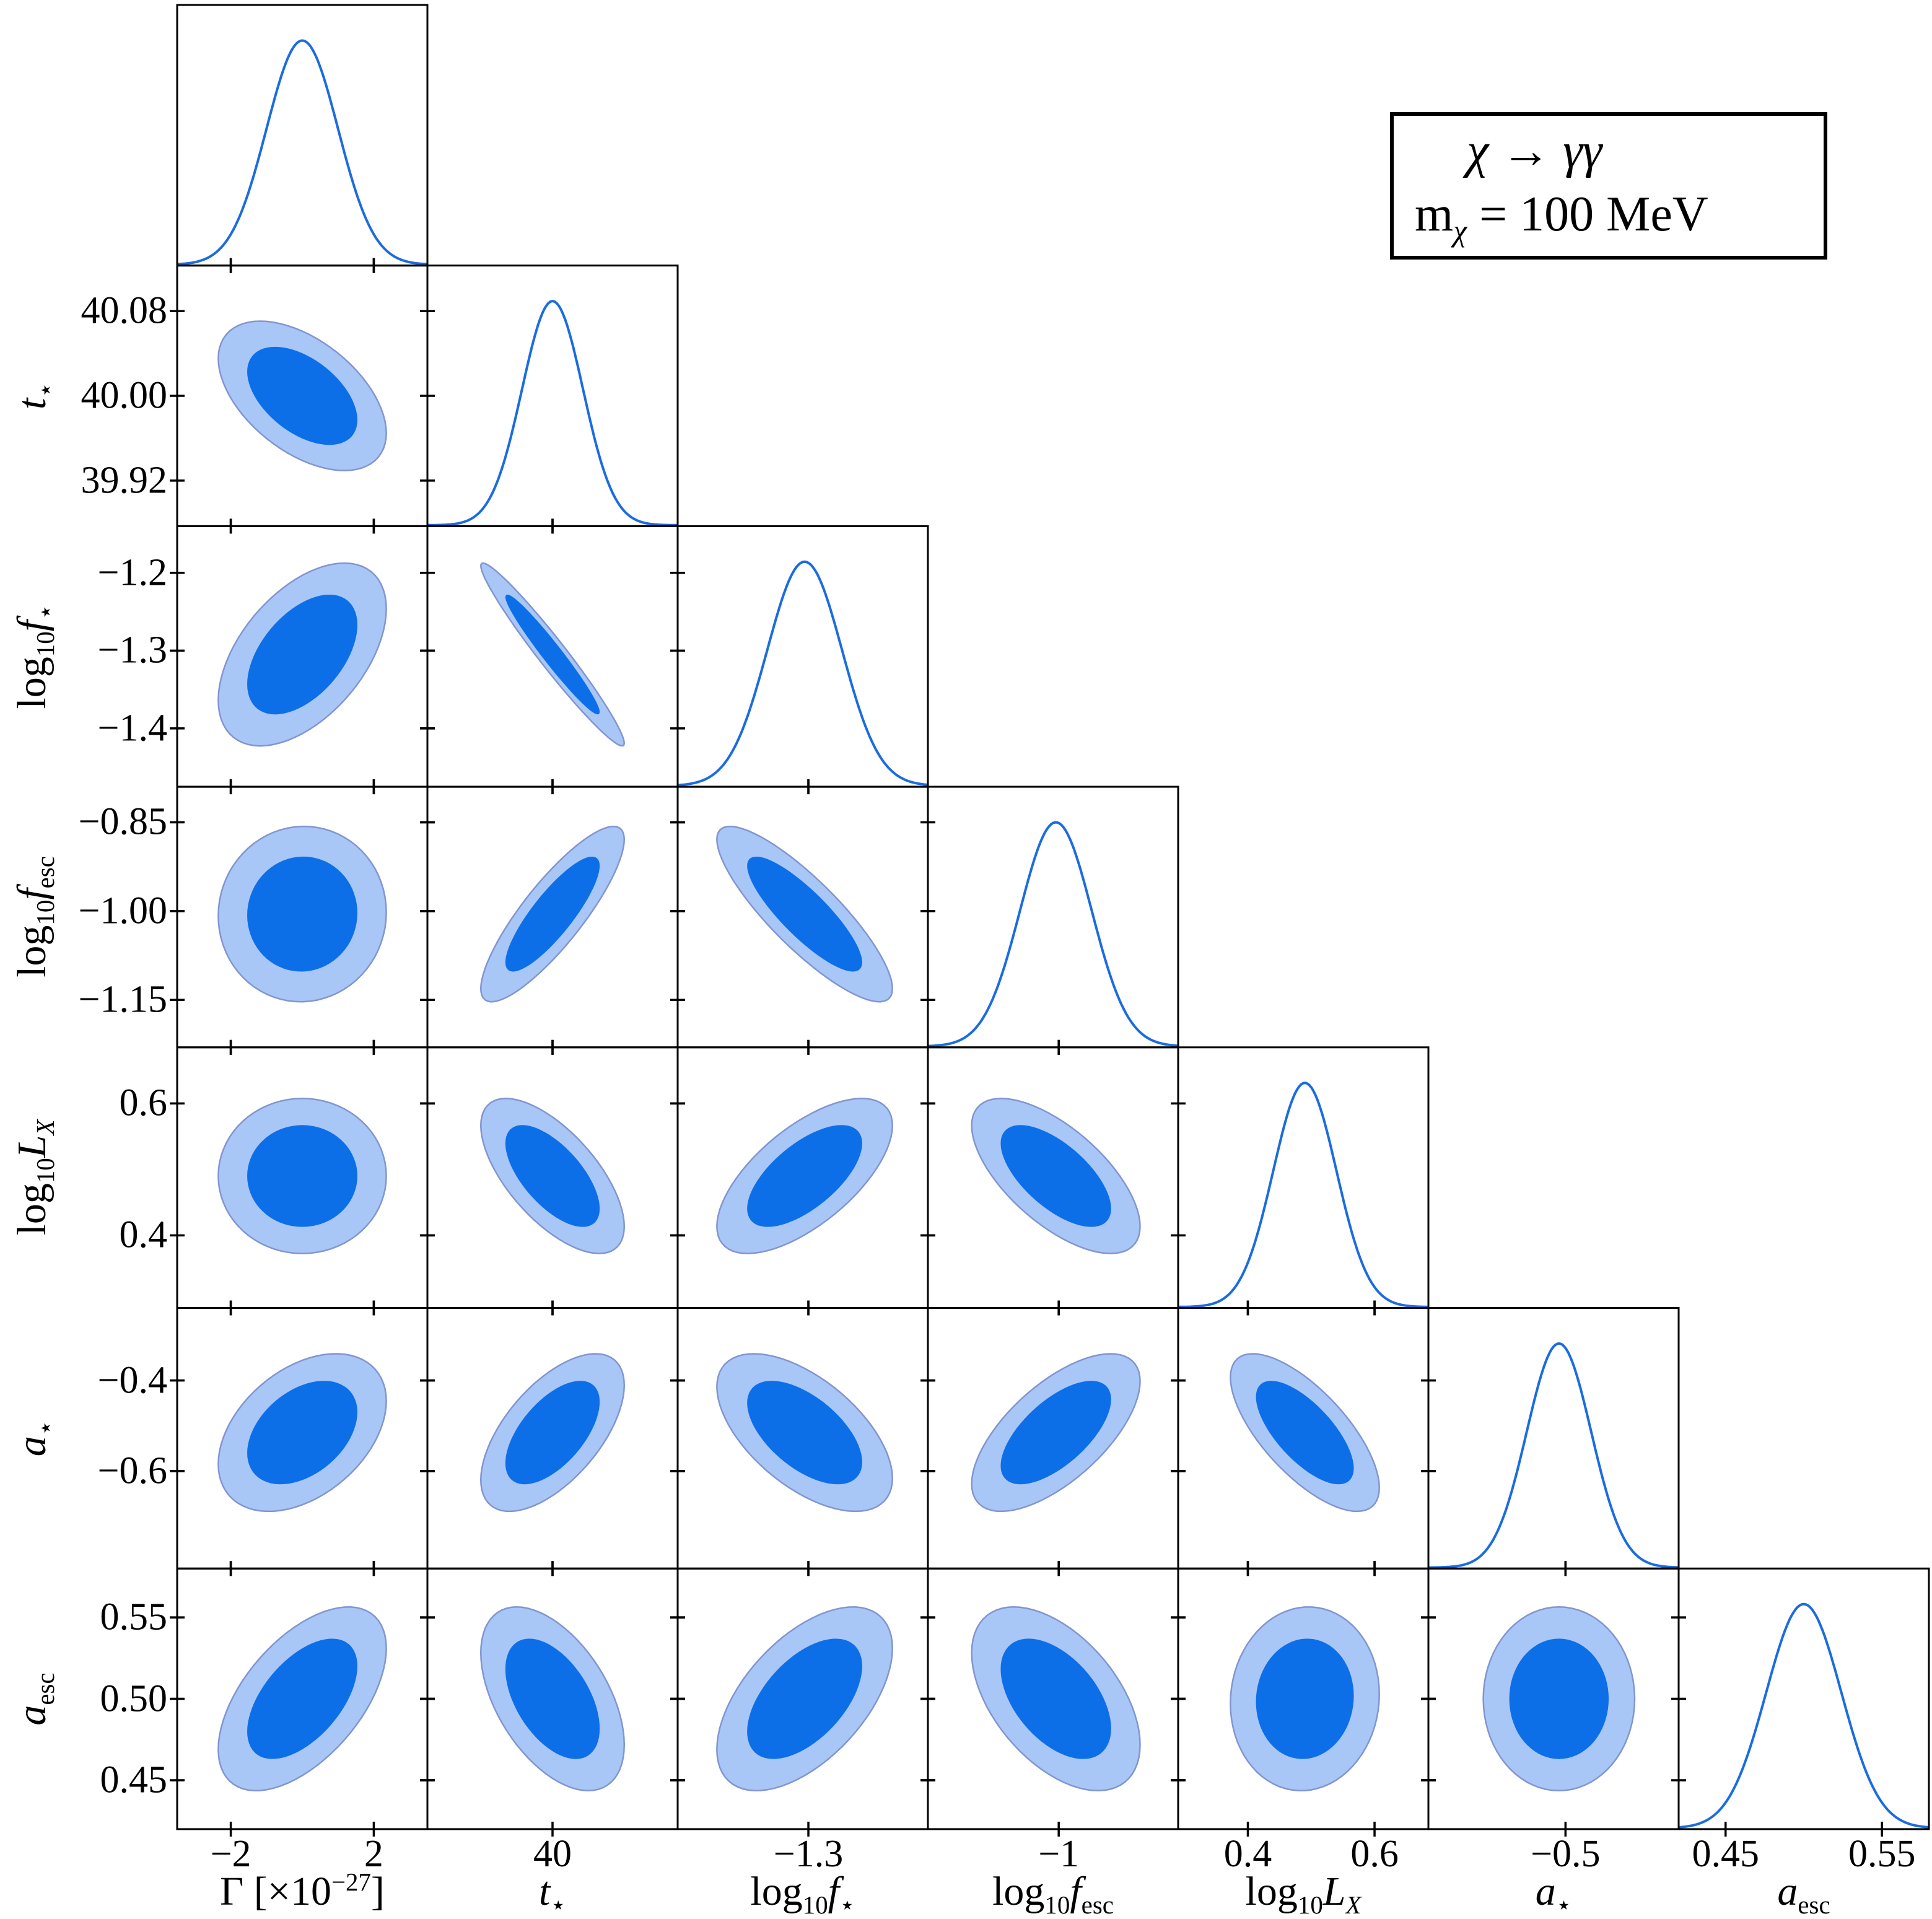 This screenshot has height=1919, width=1932. I want to click on panel-a_esc-vs-a_esc, so click(1803, 1702).